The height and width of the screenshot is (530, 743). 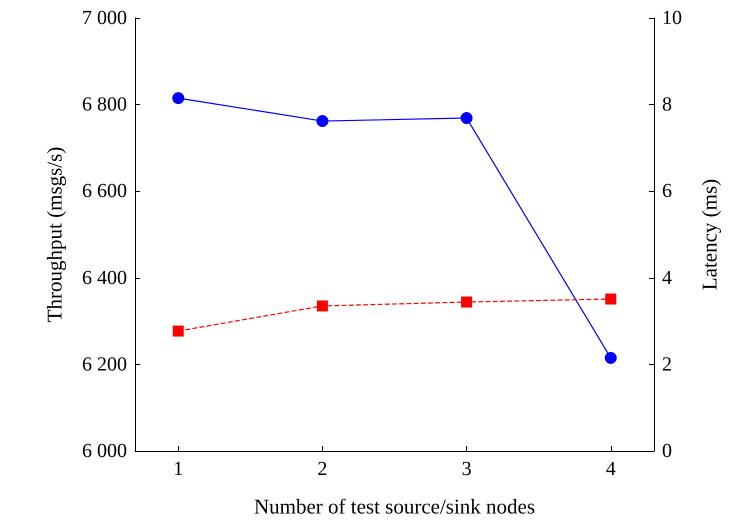 I want to click on x-tick-label: 2, so click(x=322, y=469).